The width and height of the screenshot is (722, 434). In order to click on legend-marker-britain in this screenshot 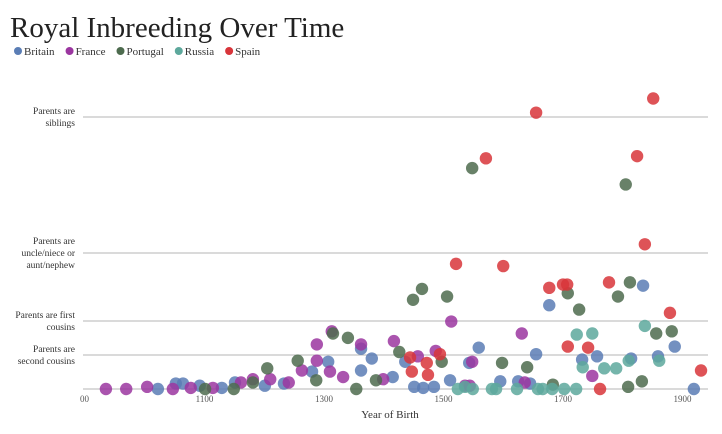, I will do `click(18, 51)`.